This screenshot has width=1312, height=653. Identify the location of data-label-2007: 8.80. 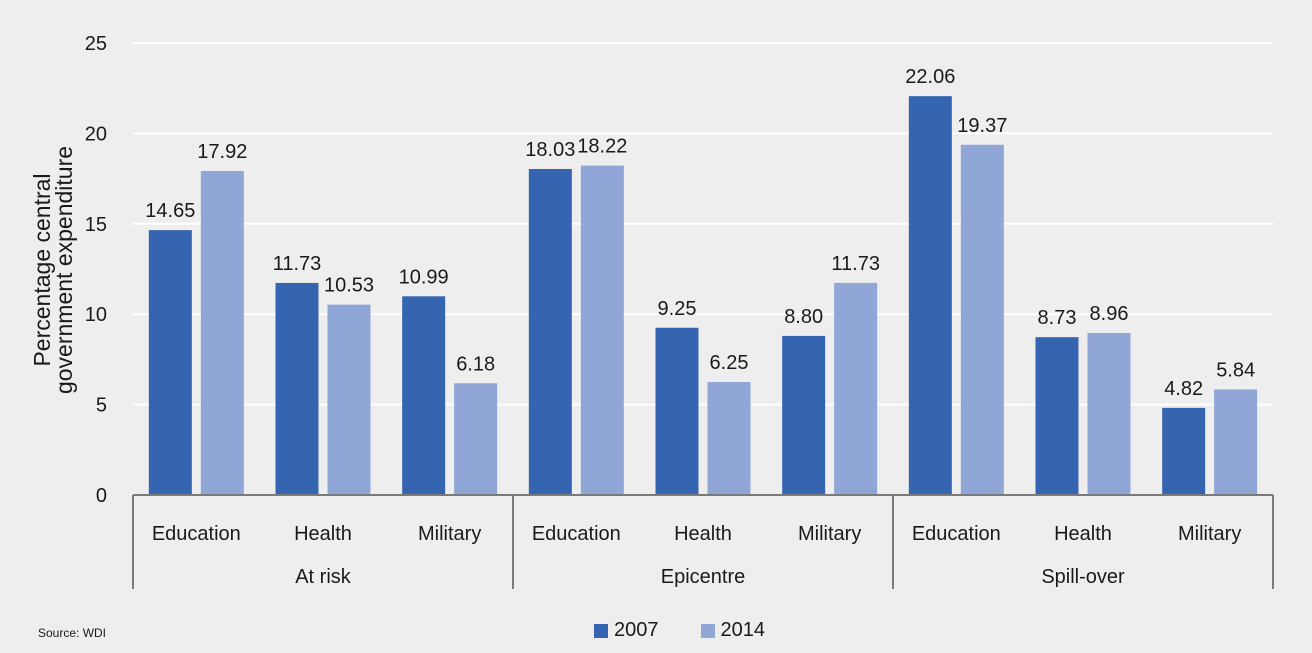
(803, 317).